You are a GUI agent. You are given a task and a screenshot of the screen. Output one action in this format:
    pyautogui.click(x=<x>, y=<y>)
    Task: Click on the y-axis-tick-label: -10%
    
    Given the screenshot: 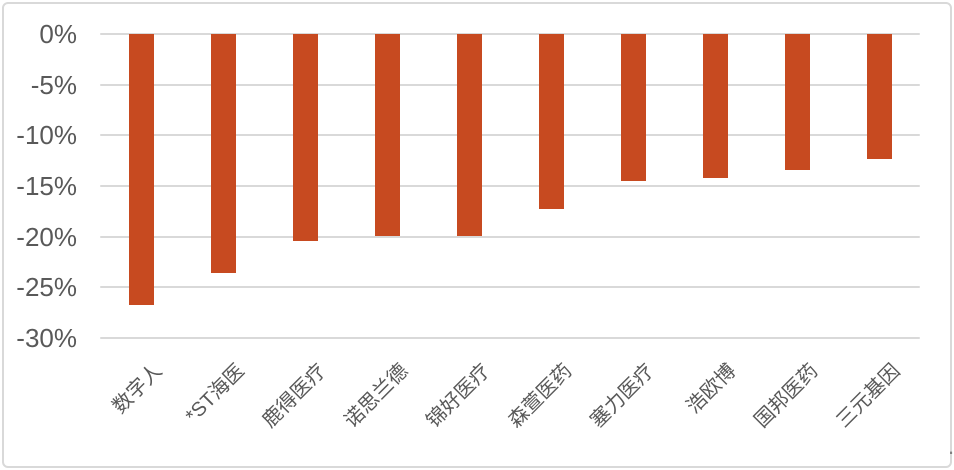 What is the action you would take?
    pyautogui.click(x=46, y=135)
    